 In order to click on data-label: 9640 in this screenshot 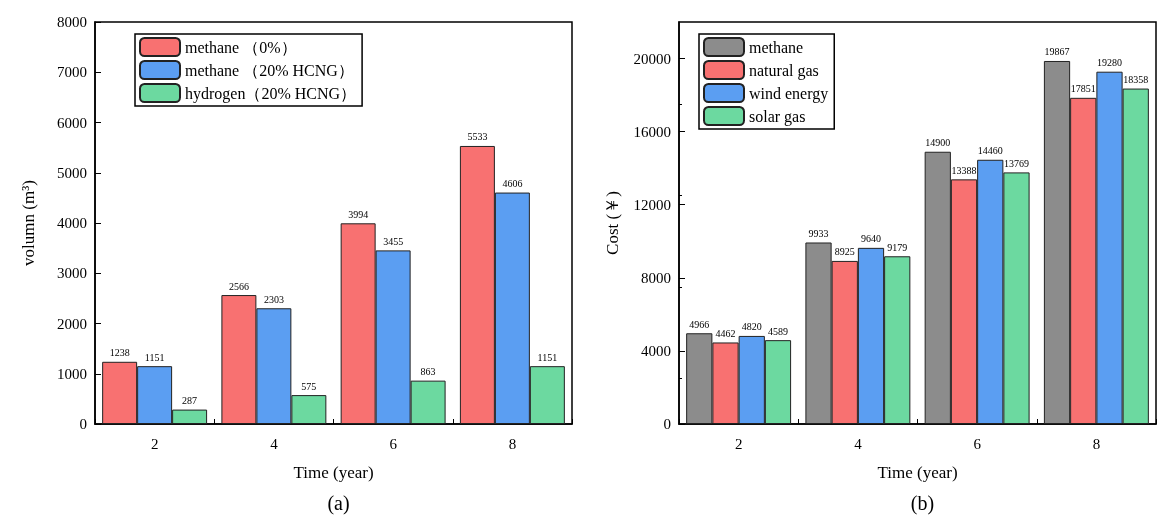, I will do `click(870, 239)`.